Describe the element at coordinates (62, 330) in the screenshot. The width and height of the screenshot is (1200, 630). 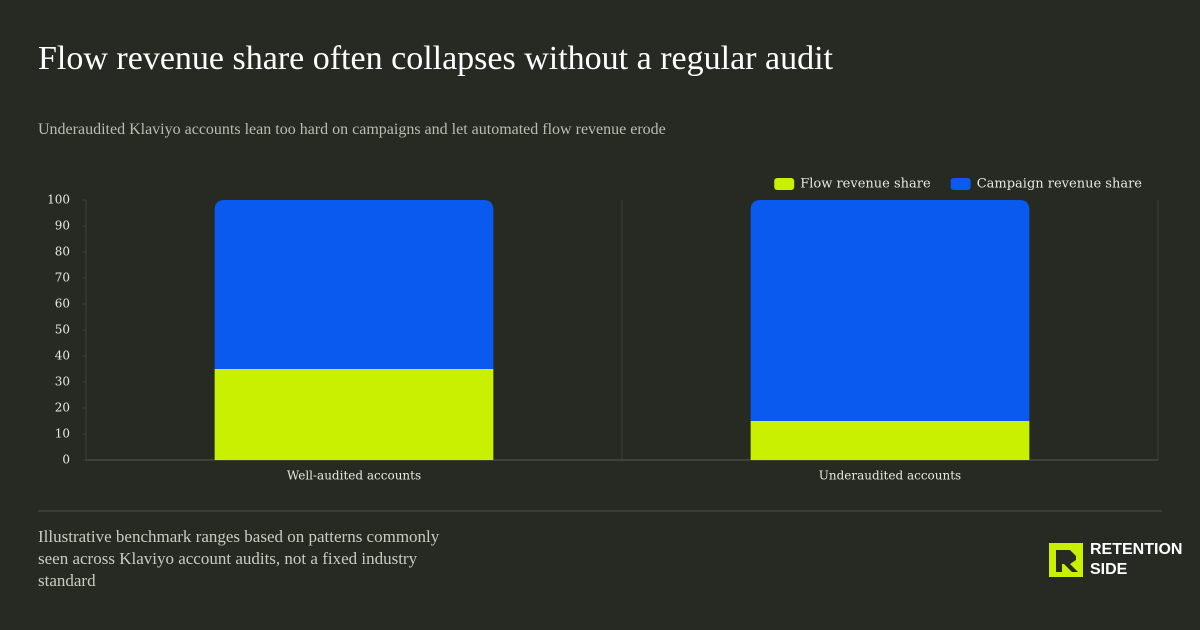
I see `y-tick-label: 50` at that location.